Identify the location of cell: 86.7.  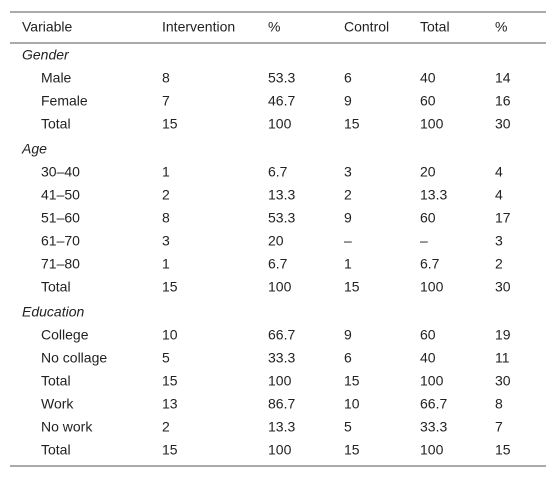
(281, 404).